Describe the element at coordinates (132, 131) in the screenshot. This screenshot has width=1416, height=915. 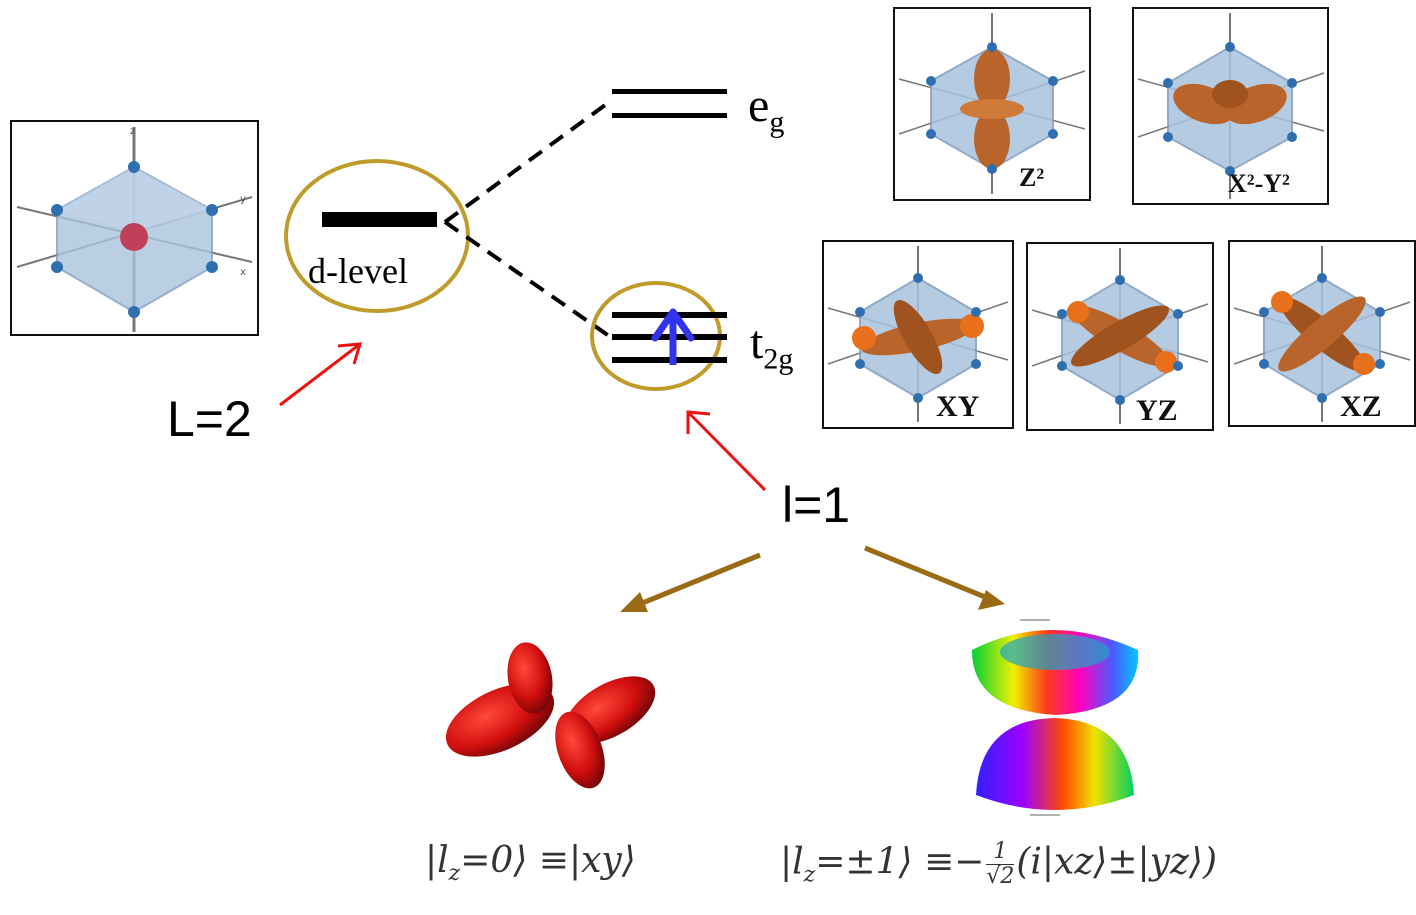
I see `svg-text: z` at that location.